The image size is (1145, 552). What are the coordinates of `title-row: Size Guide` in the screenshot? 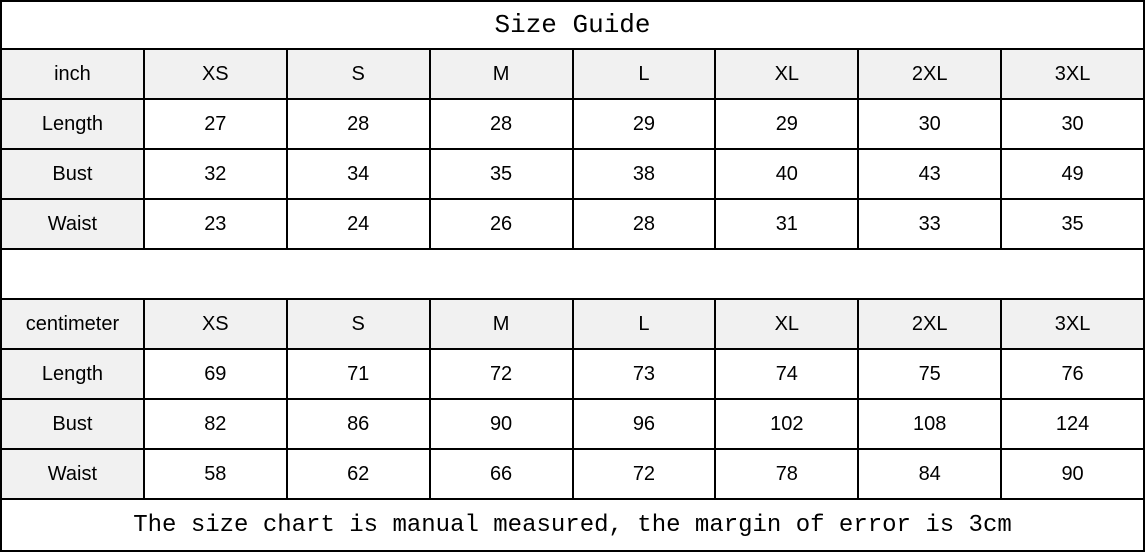 It's located at (572, 25).